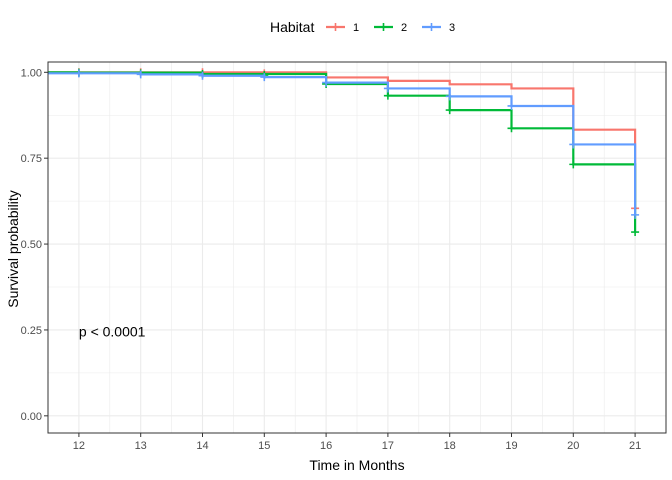  Describe the element at coordinates (141, 446) in the screenshot. I see `x-tick-label: 13` at that location.